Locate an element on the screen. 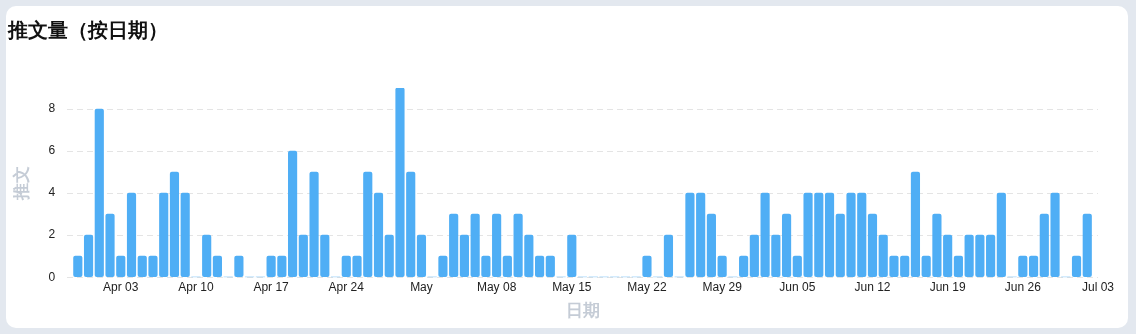 This screenshot has width=1136, height=334. y-axis-title: 推文 is located at coordinates (21, 183).